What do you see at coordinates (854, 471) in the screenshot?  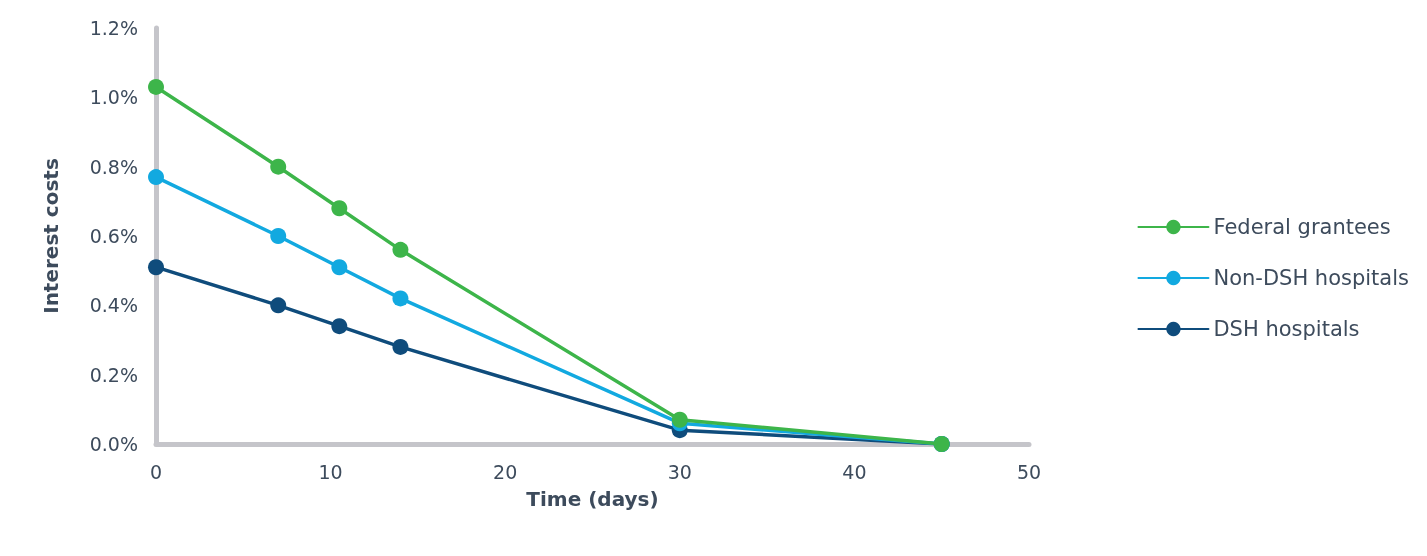 I see `x-tick-label: 40` at bounding box center [854, 471].